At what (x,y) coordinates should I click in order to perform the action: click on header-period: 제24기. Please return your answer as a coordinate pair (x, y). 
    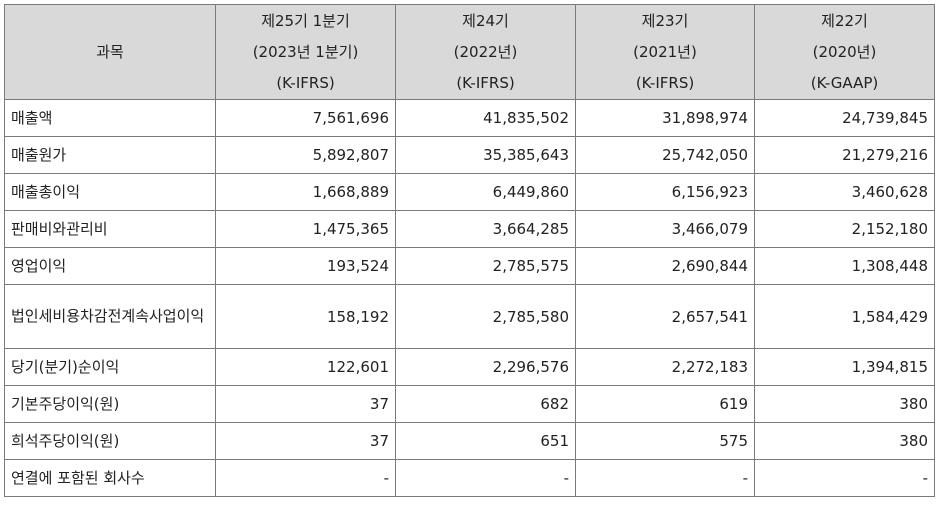
    Looking at the image, I should click on (485, 20).